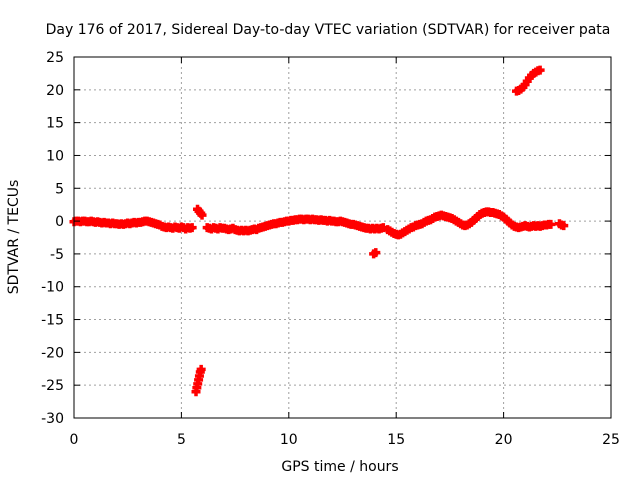 Image resolution: width=640 pixels, height=480 pixels. What do you see at coordinates (55, 58) in the screenshot?
I see `y-tick-label: 25` at bounding box center [55, 58].